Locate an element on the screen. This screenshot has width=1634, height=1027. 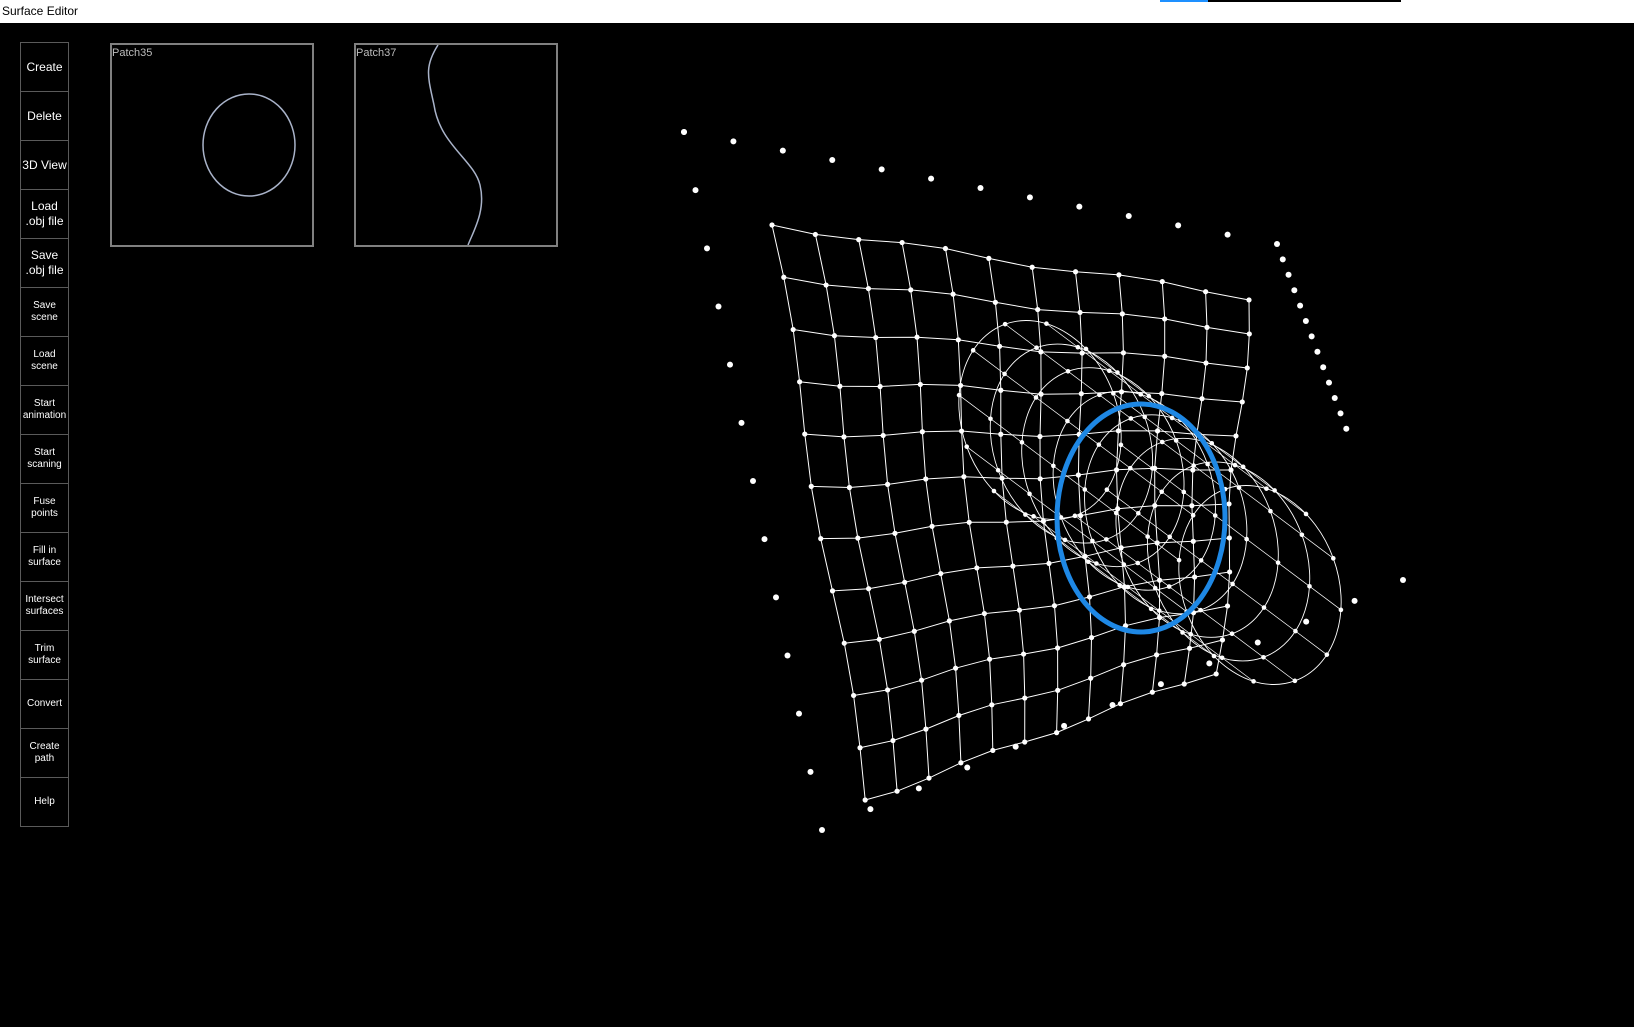
start-scaning-button: Start scaning is located at coordinates (44, 459).